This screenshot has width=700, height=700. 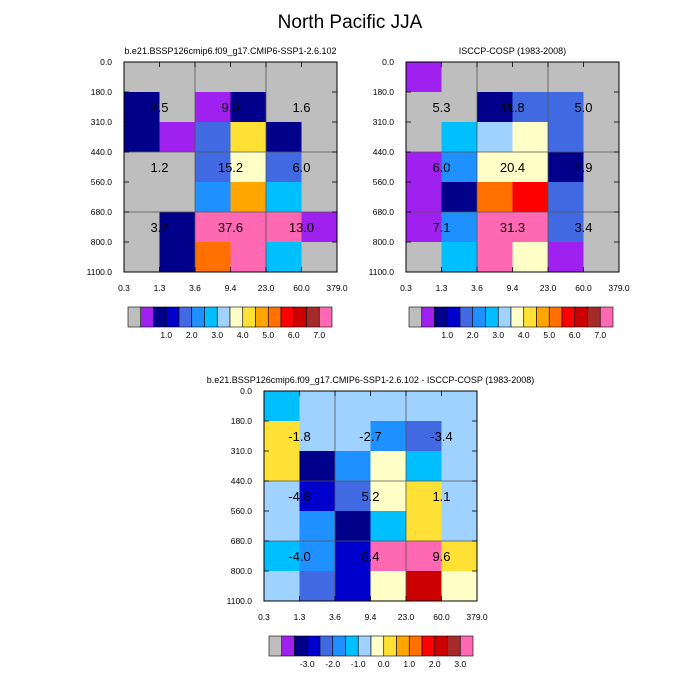 I want to click on group-value-label: -4.8, so click(x=299, y=496).